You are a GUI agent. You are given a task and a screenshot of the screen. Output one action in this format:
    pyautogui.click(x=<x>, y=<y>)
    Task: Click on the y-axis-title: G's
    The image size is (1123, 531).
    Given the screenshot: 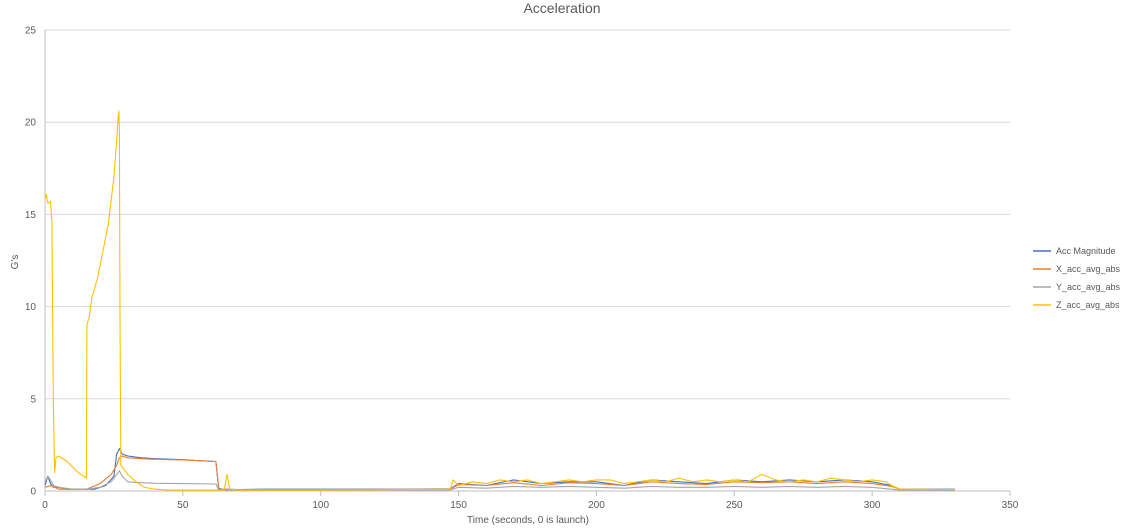 What is the action you would take?
    pyautogui.click(x=15, y=262)
    